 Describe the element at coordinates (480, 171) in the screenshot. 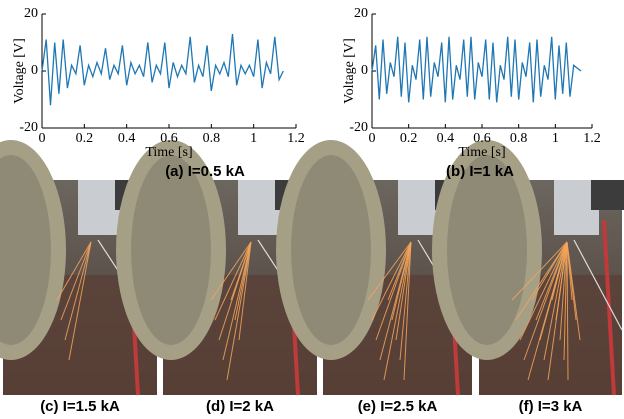

I see `chart-caption: (b) I=1 kA` at that location.